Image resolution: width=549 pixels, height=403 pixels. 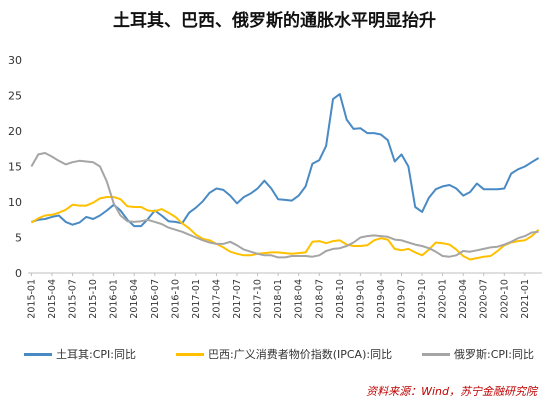 What do you see at coordinates (443, 299) in the screenshot?
I see `x-tick-label: 2020-01` at bounding box center [443, 299].